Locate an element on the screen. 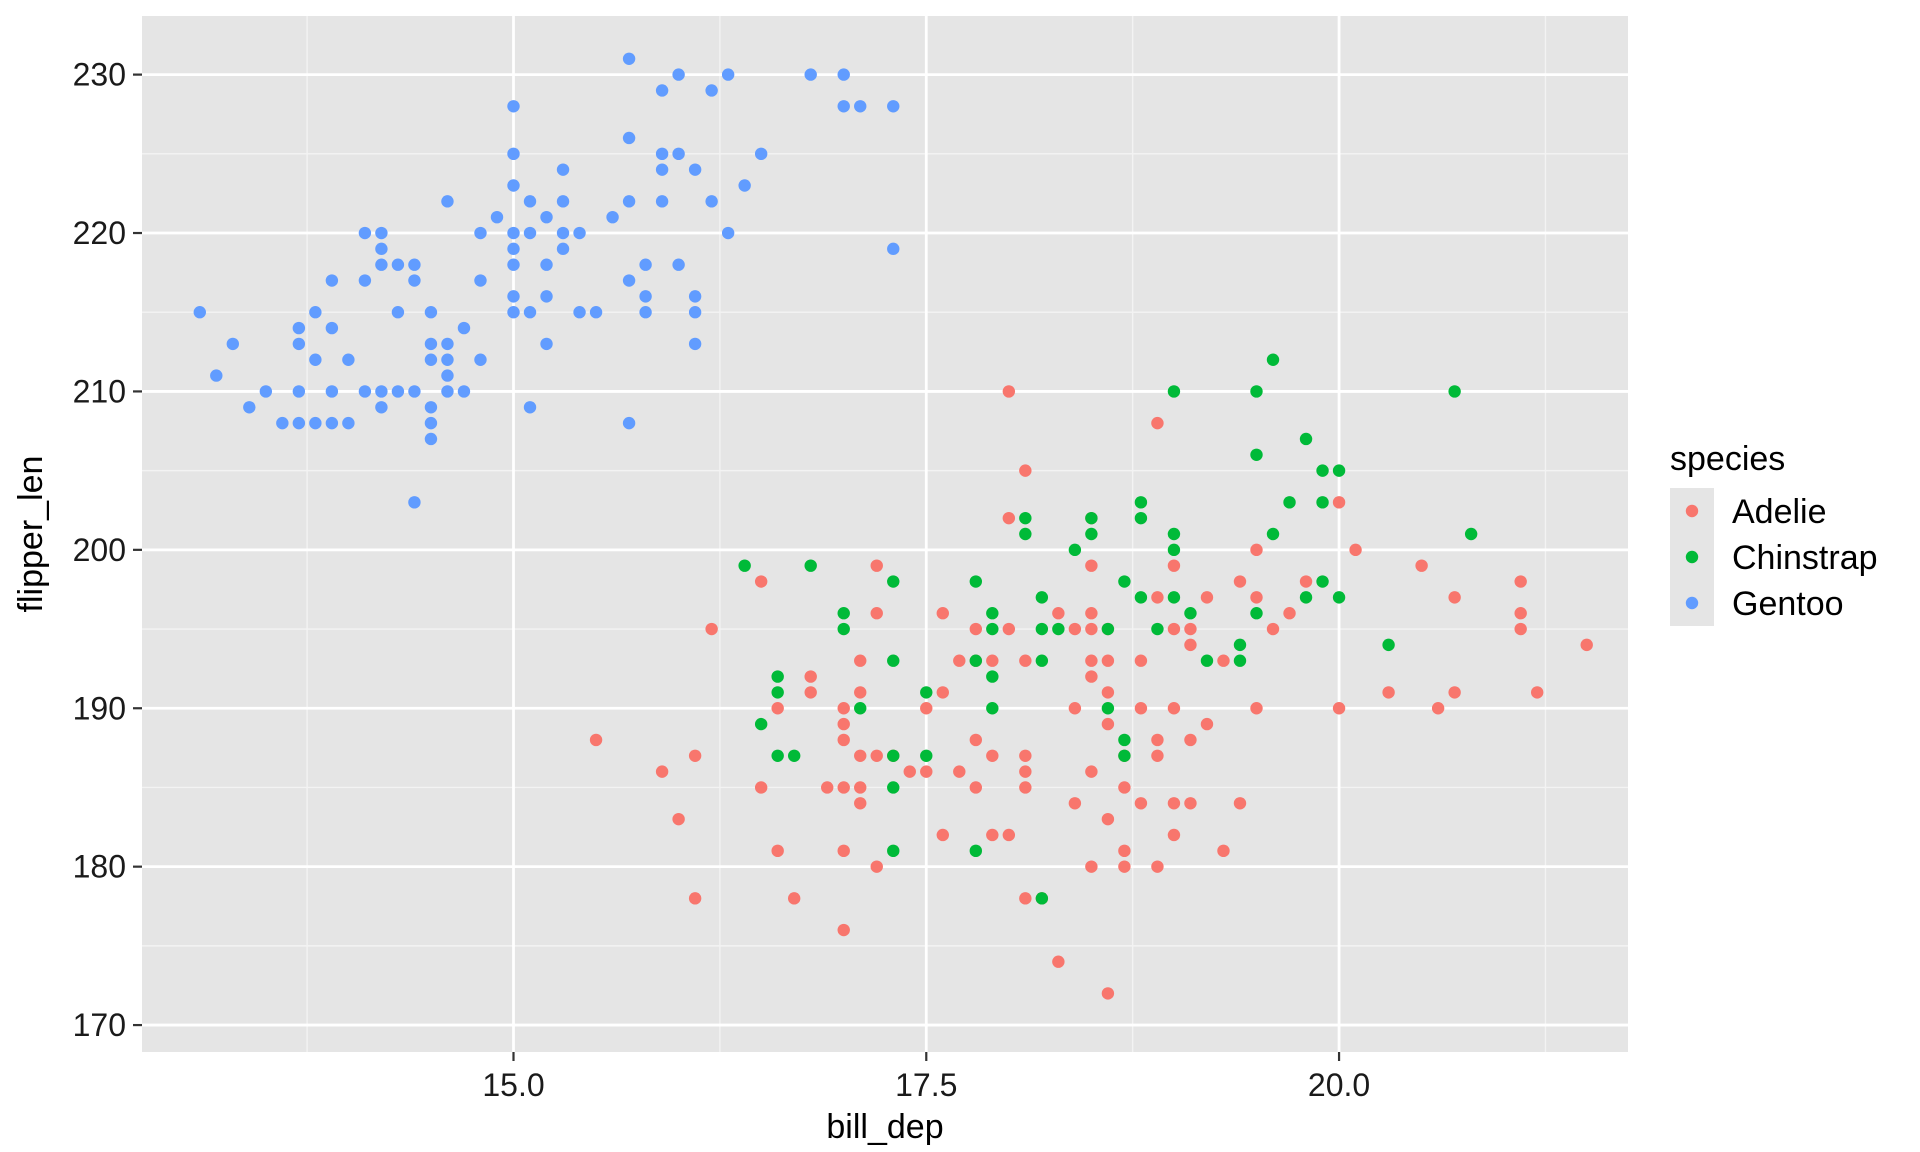 Image resolution: width=1920 pixels, height=1152 pixels. y-tick-label: 200 is located at coordinates (99, 550).